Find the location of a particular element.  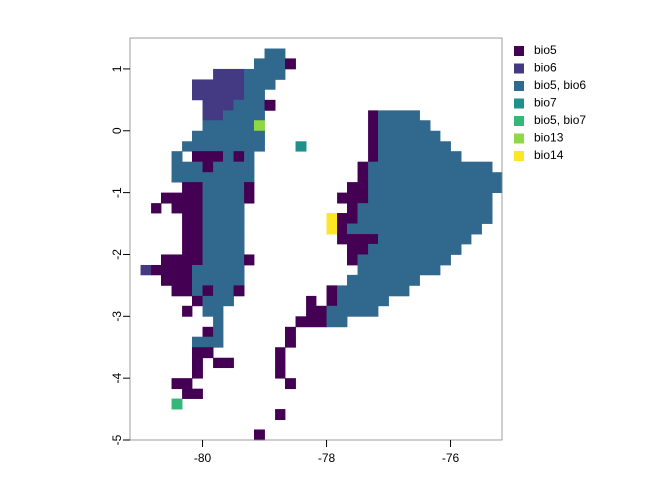

legend-label: bio5 is located at coordinates (545, 50).